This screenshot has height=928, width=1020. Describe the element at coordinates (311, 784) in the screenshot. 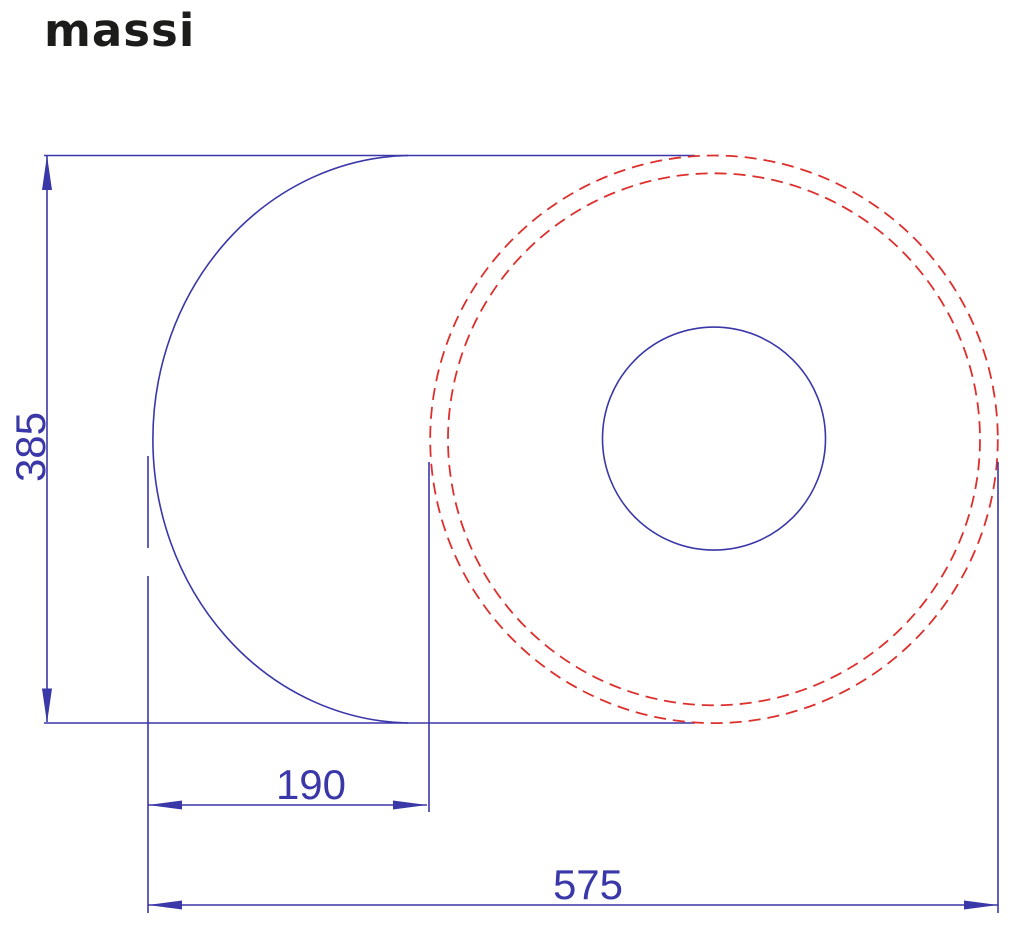

I see `offset-dimension-label: 190` at that location.